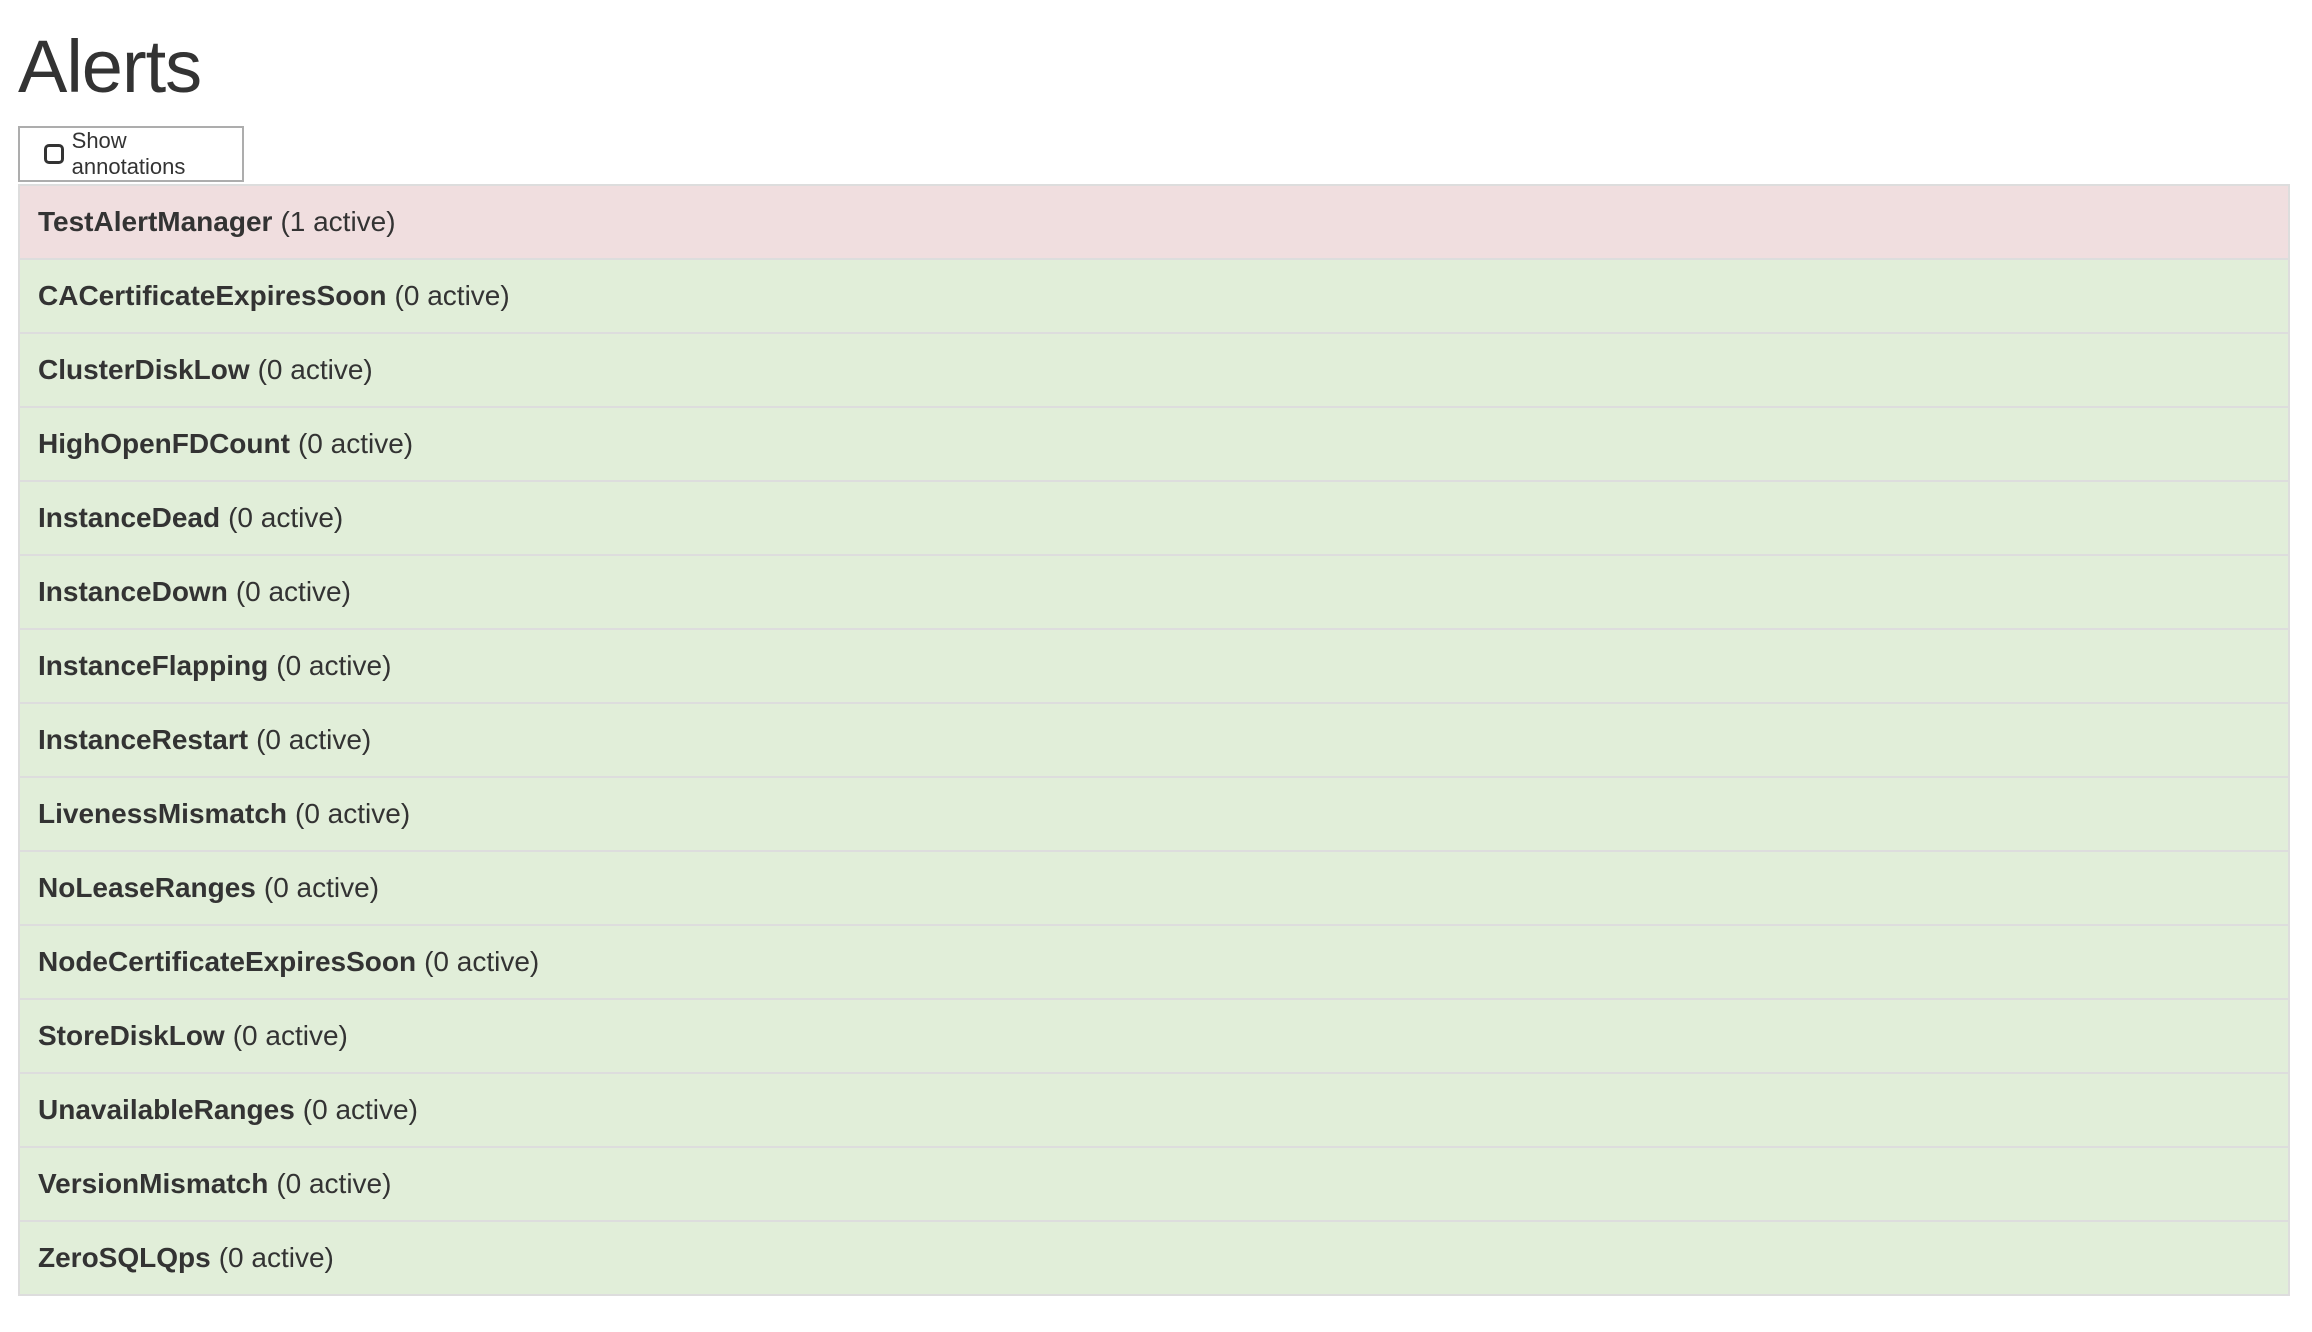  I want to click on alert-name: NoLeaseRanges, so click(147, 887).